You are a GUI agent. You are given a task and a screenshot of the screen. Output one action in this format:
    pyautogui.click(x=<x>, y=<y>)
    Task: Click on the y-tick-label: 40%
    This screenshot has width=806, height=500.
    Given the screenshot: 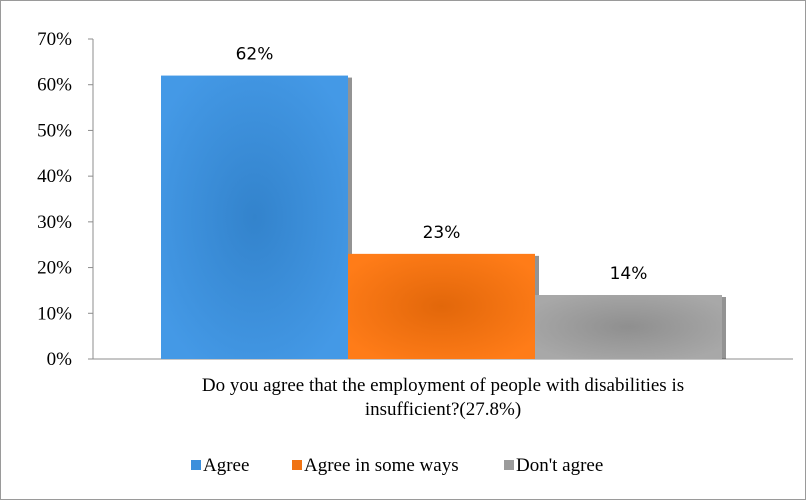 What is the action you would take?
    pyautogui.click(x=54, y=176)
    